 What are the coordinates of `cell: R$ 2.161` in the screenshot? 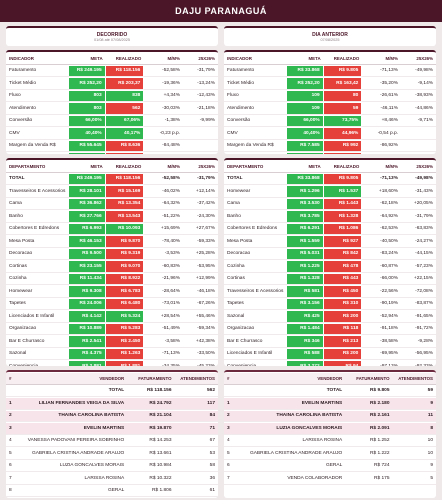 It's located at (369, 416).